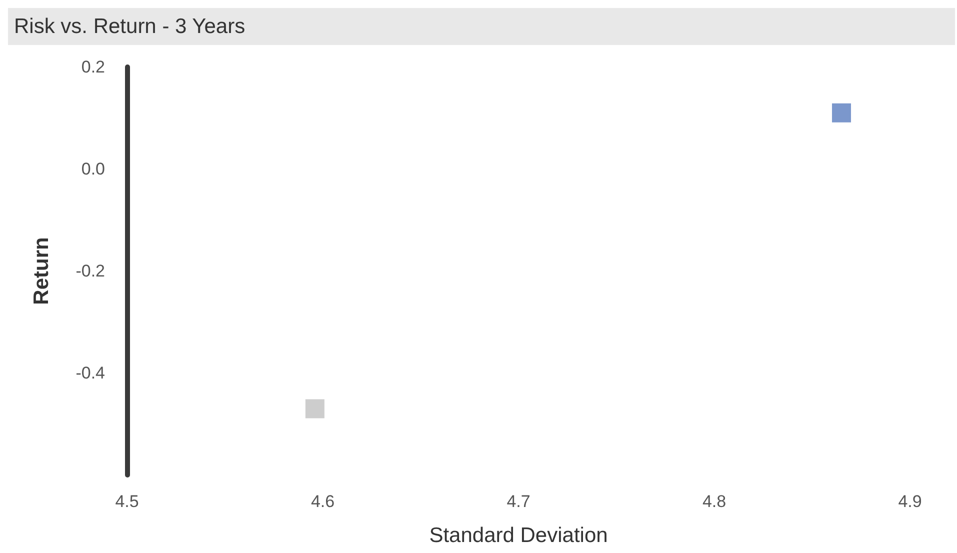 The width and height of the screenshot is (957, 553). I want to click on y-tick-label: -0.4, so click(90, 373).